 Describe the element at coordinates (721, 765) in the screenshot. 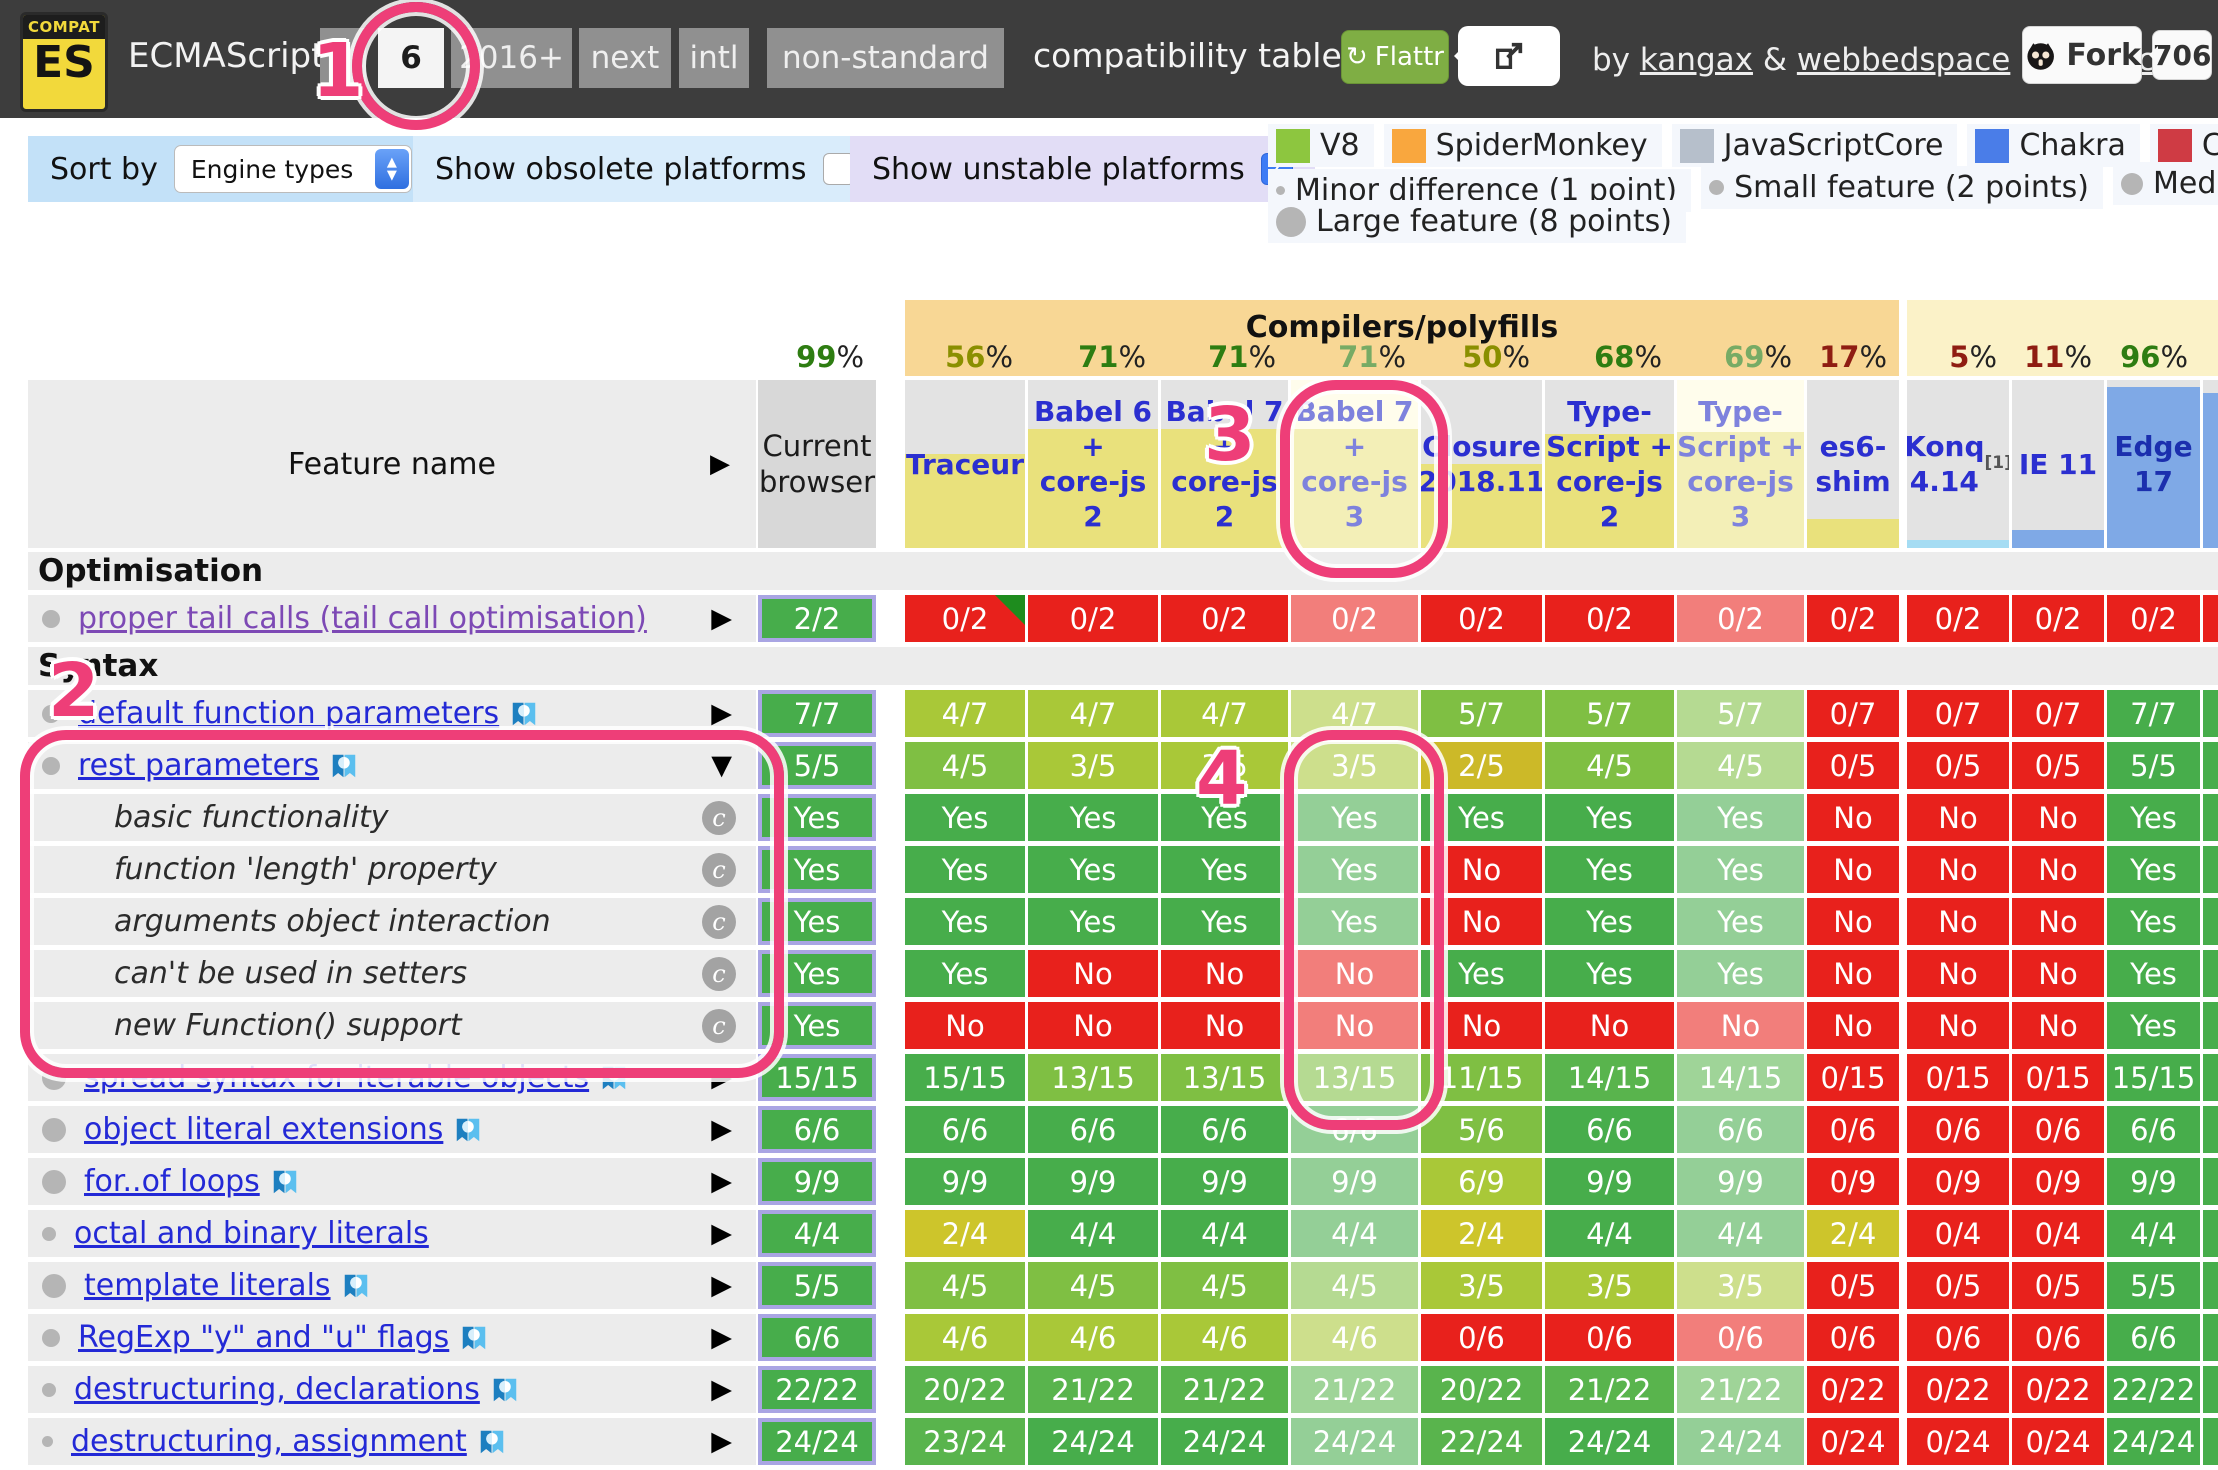

I see `collapse-arrow-icon: ▼` at that location.